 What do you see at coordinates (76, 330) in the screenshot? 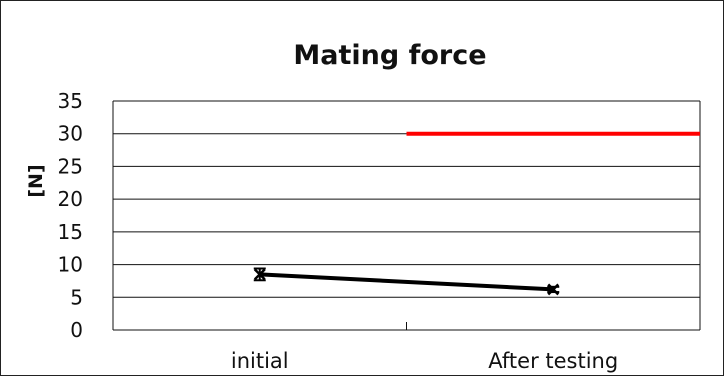
I see `y-tick-0: 0` at bounding box center [76, 330].